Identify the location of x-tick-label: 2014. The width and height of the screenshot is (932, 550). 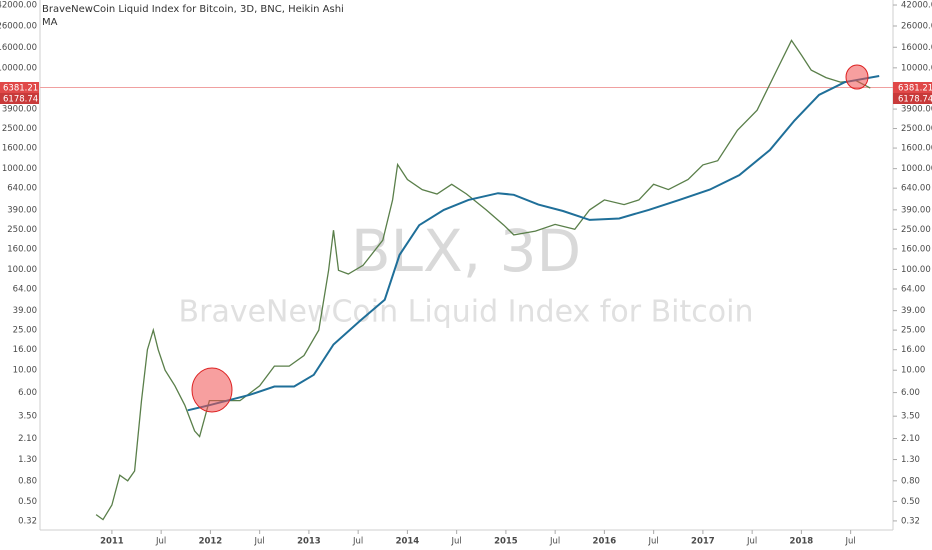
(408, 542).